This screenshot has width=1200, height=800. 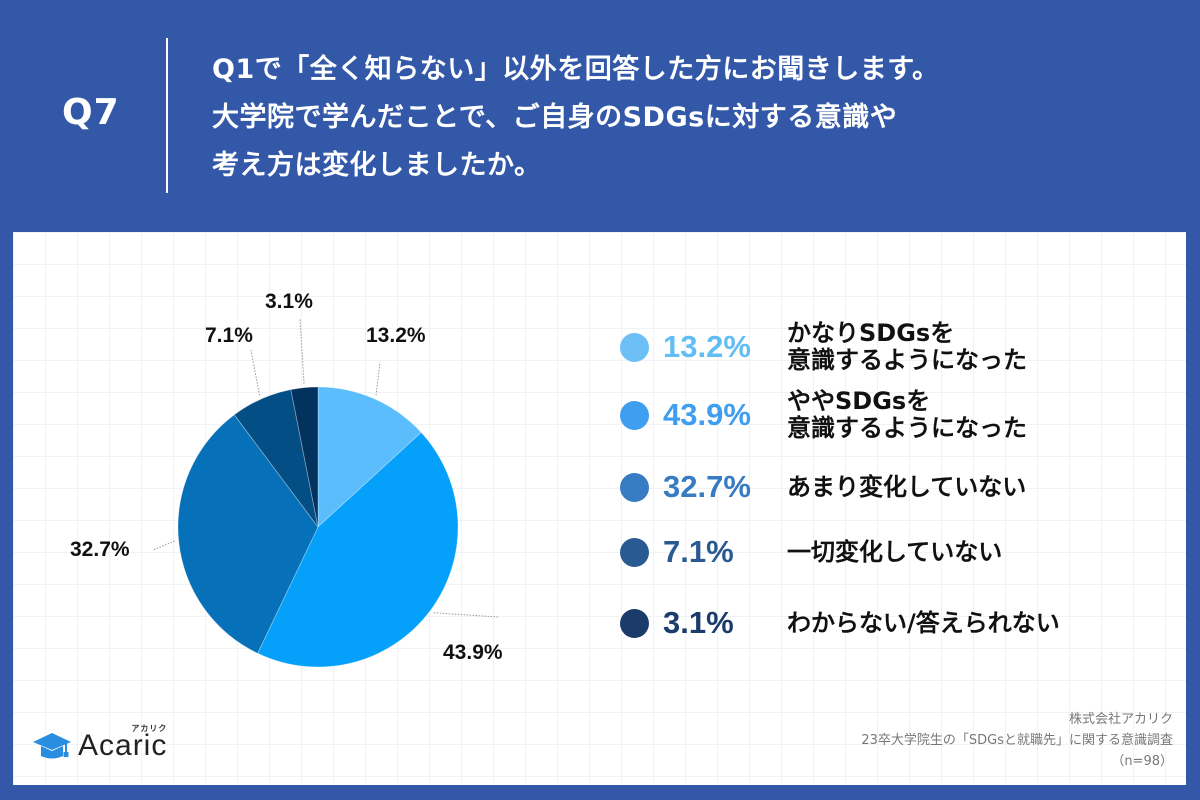 What do you see at coordinates (149, 728) in the screenshot?
I see `logo-kana: アカリク` at bounding box center [149, 728].